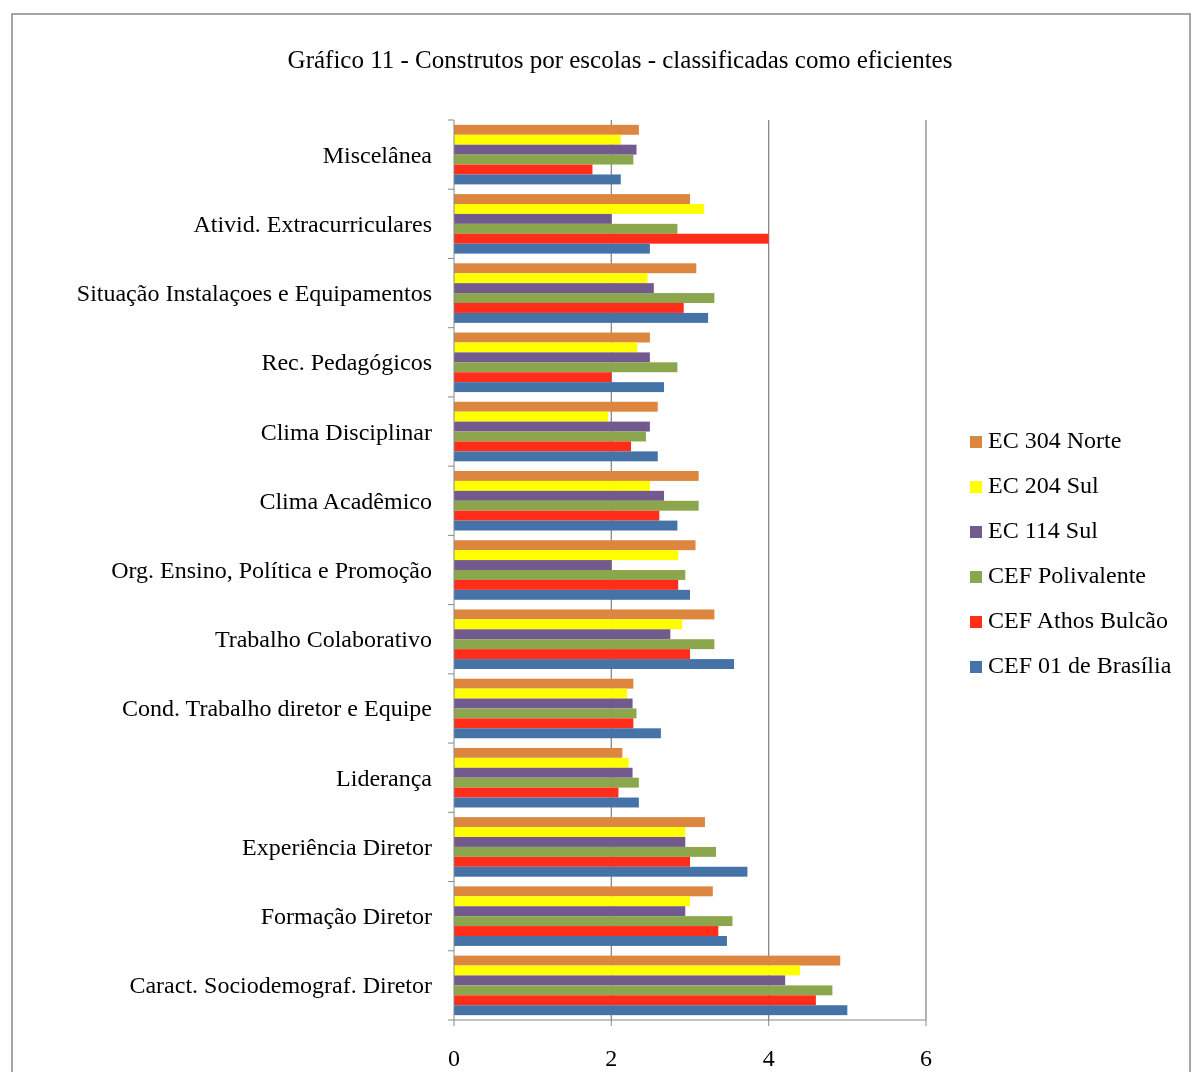 The width and height of the screenshot is (1200, 1080). Describe the element at coordinates (1055, 440) in the screenshot. I see `legend-label: EC 304 Norte` at that location.